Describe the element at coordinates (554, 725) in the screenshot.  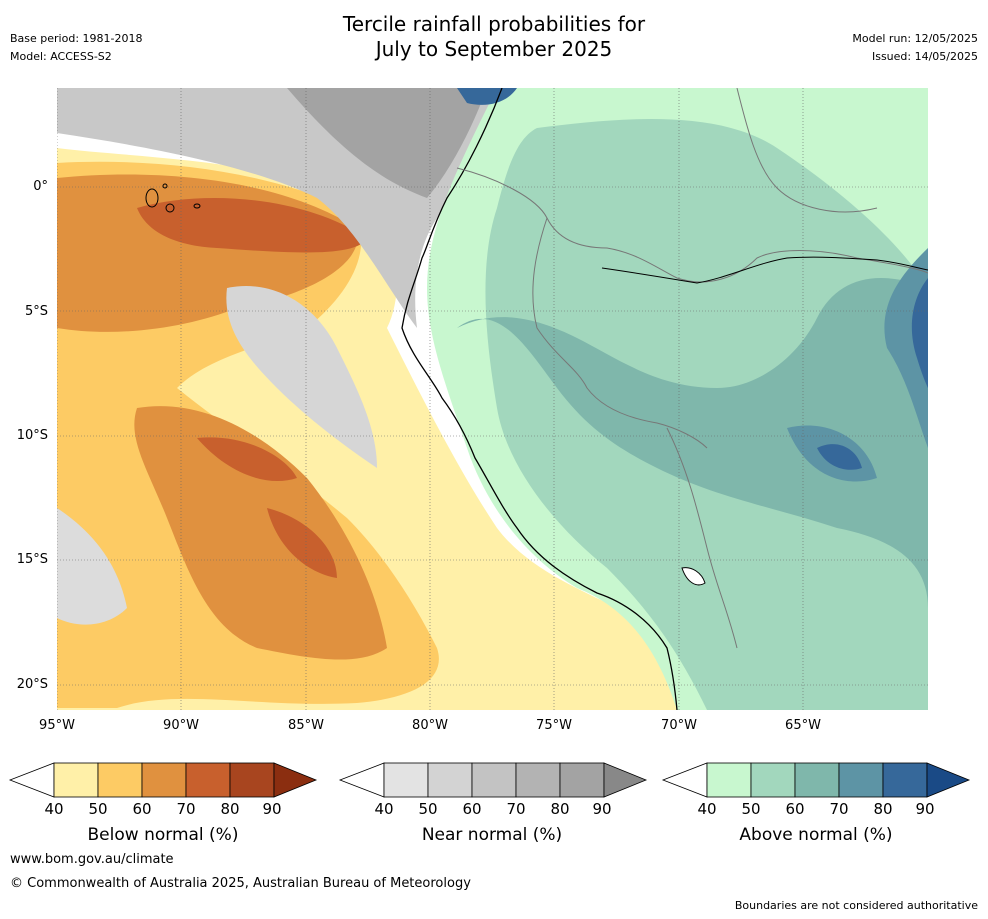
I see `lon-label-75w: 75°W` at that location.